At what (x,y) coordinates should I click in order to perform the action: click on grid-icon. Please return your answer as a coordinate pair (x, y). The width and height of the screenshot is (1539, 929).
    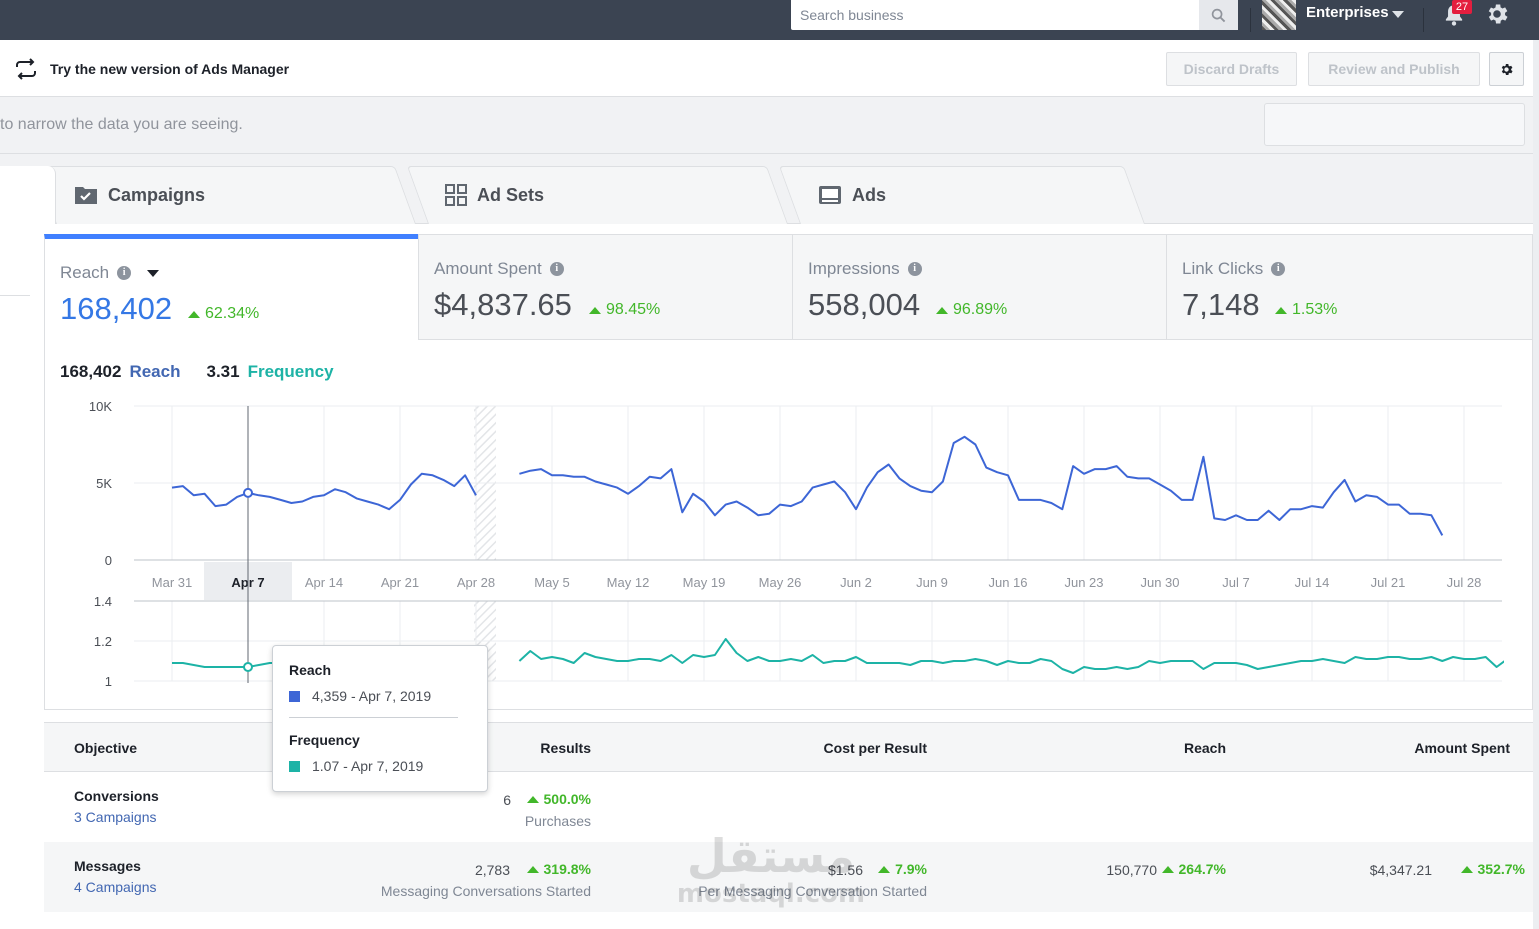
    Looking at the image, I should click on (456, 195).